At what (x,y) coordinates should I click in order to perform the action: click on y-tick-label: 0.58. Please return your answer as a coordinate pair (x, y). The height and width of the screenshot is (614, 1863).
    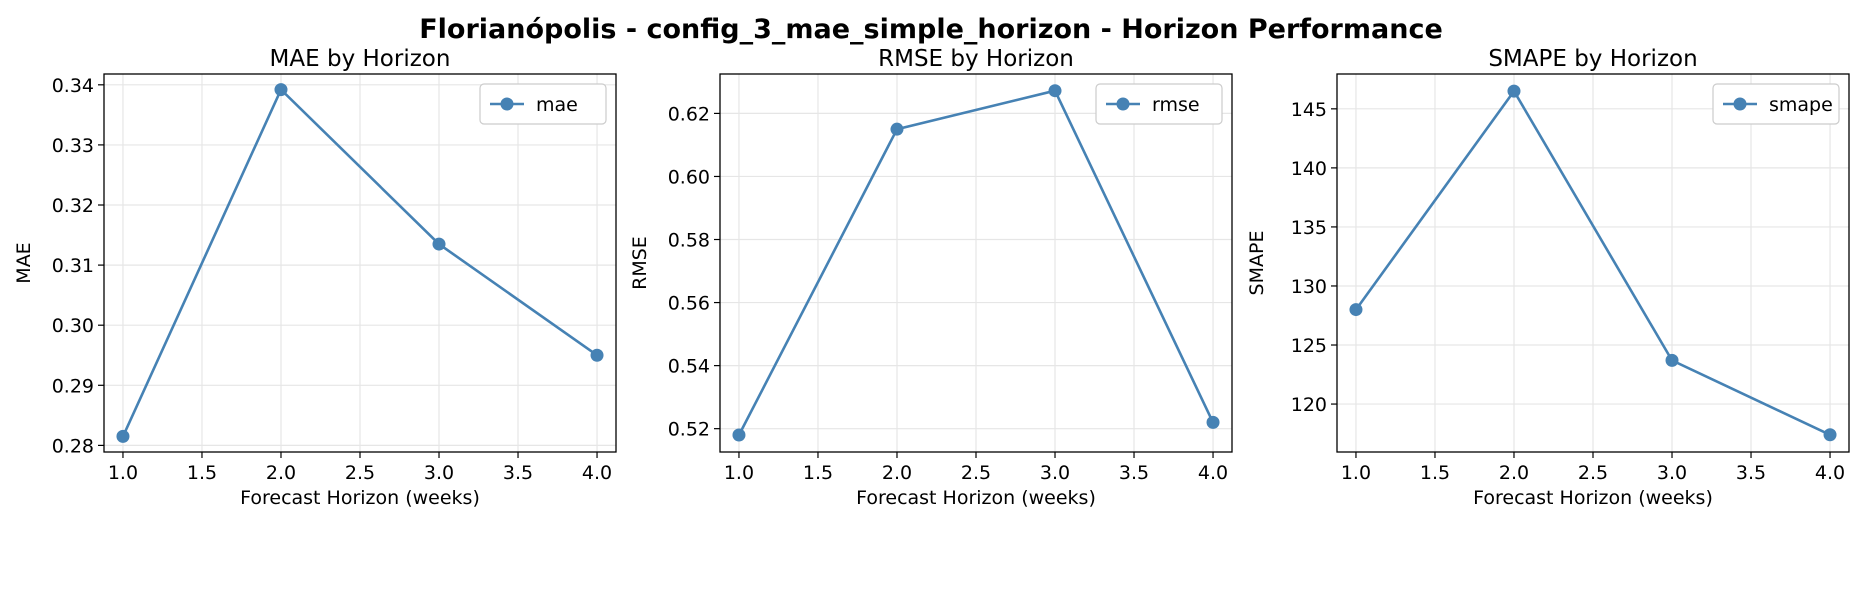
    Looking at the image, I should click on (689, 241).